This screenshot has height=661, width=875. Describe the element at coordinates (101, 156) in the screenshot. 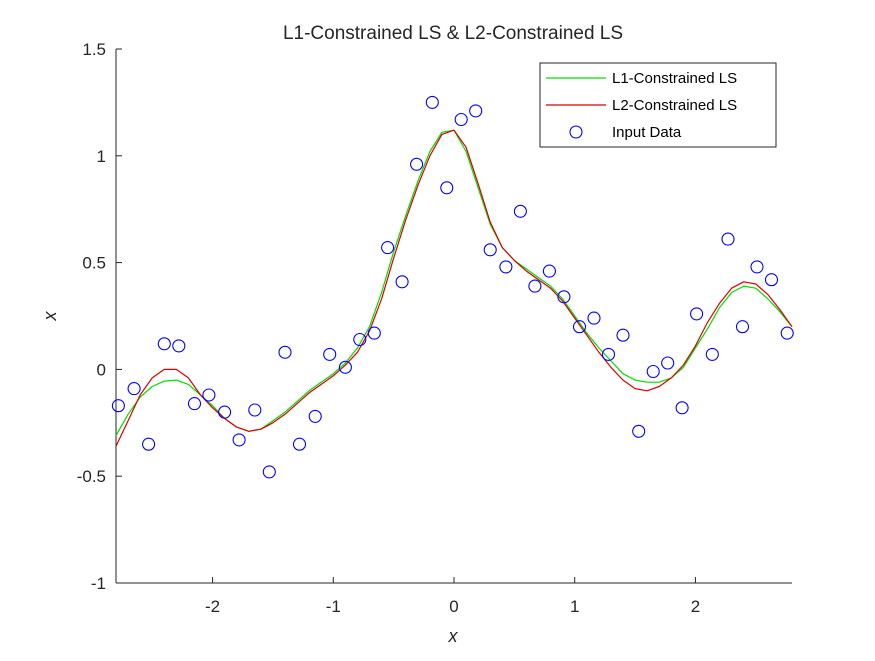

I see `y-tick-label: 1` at that location.